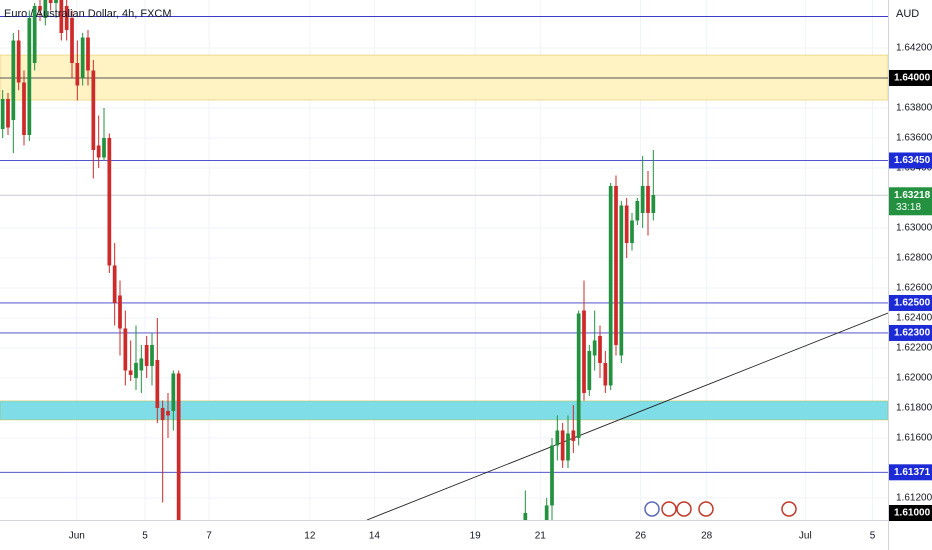 The width and height of the screenshot is (932, 550). What do you see at coordinates (912, 195) in the screenshot?
I see `current-price-label: 1.63218` at bounding box center [912, 195].